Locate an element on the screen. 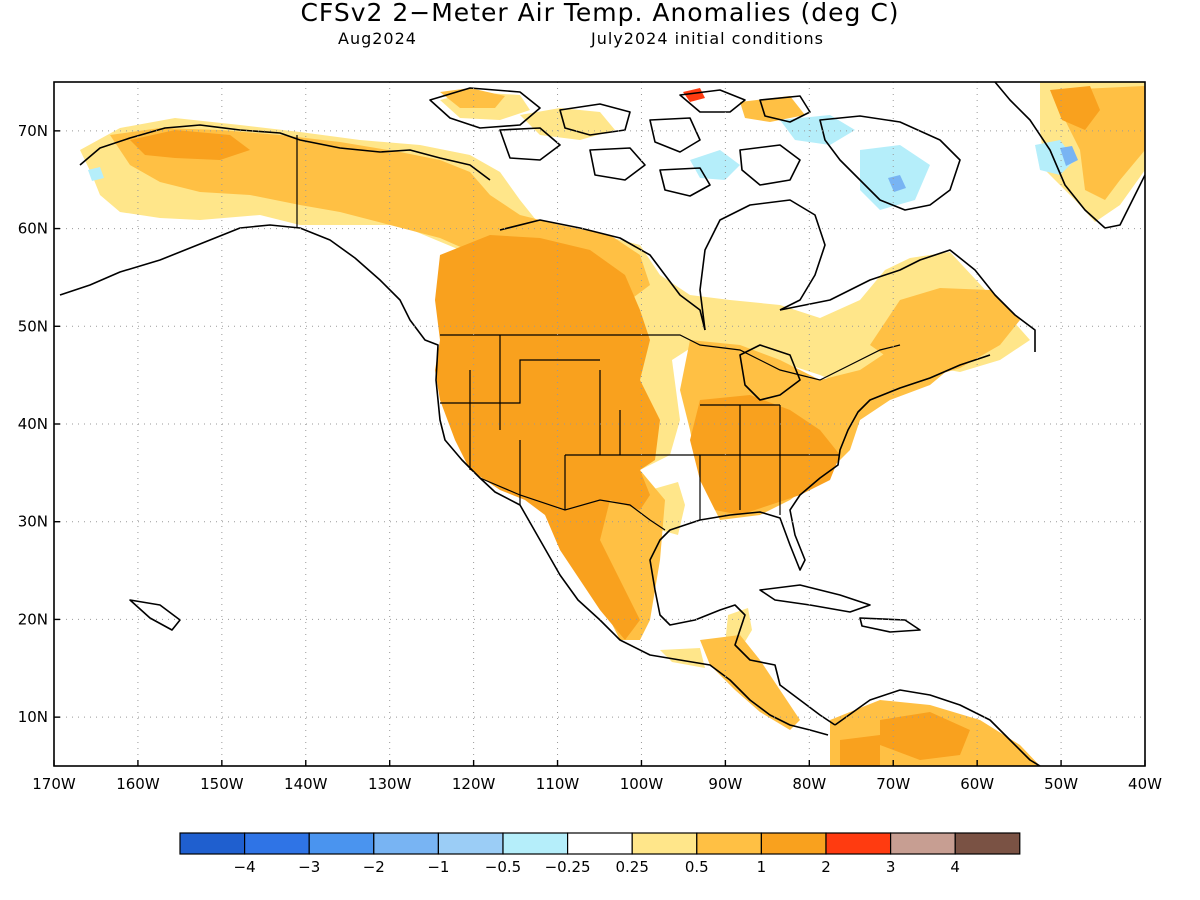  lon-tick-label: 130W is located at coordinates (390, 784).